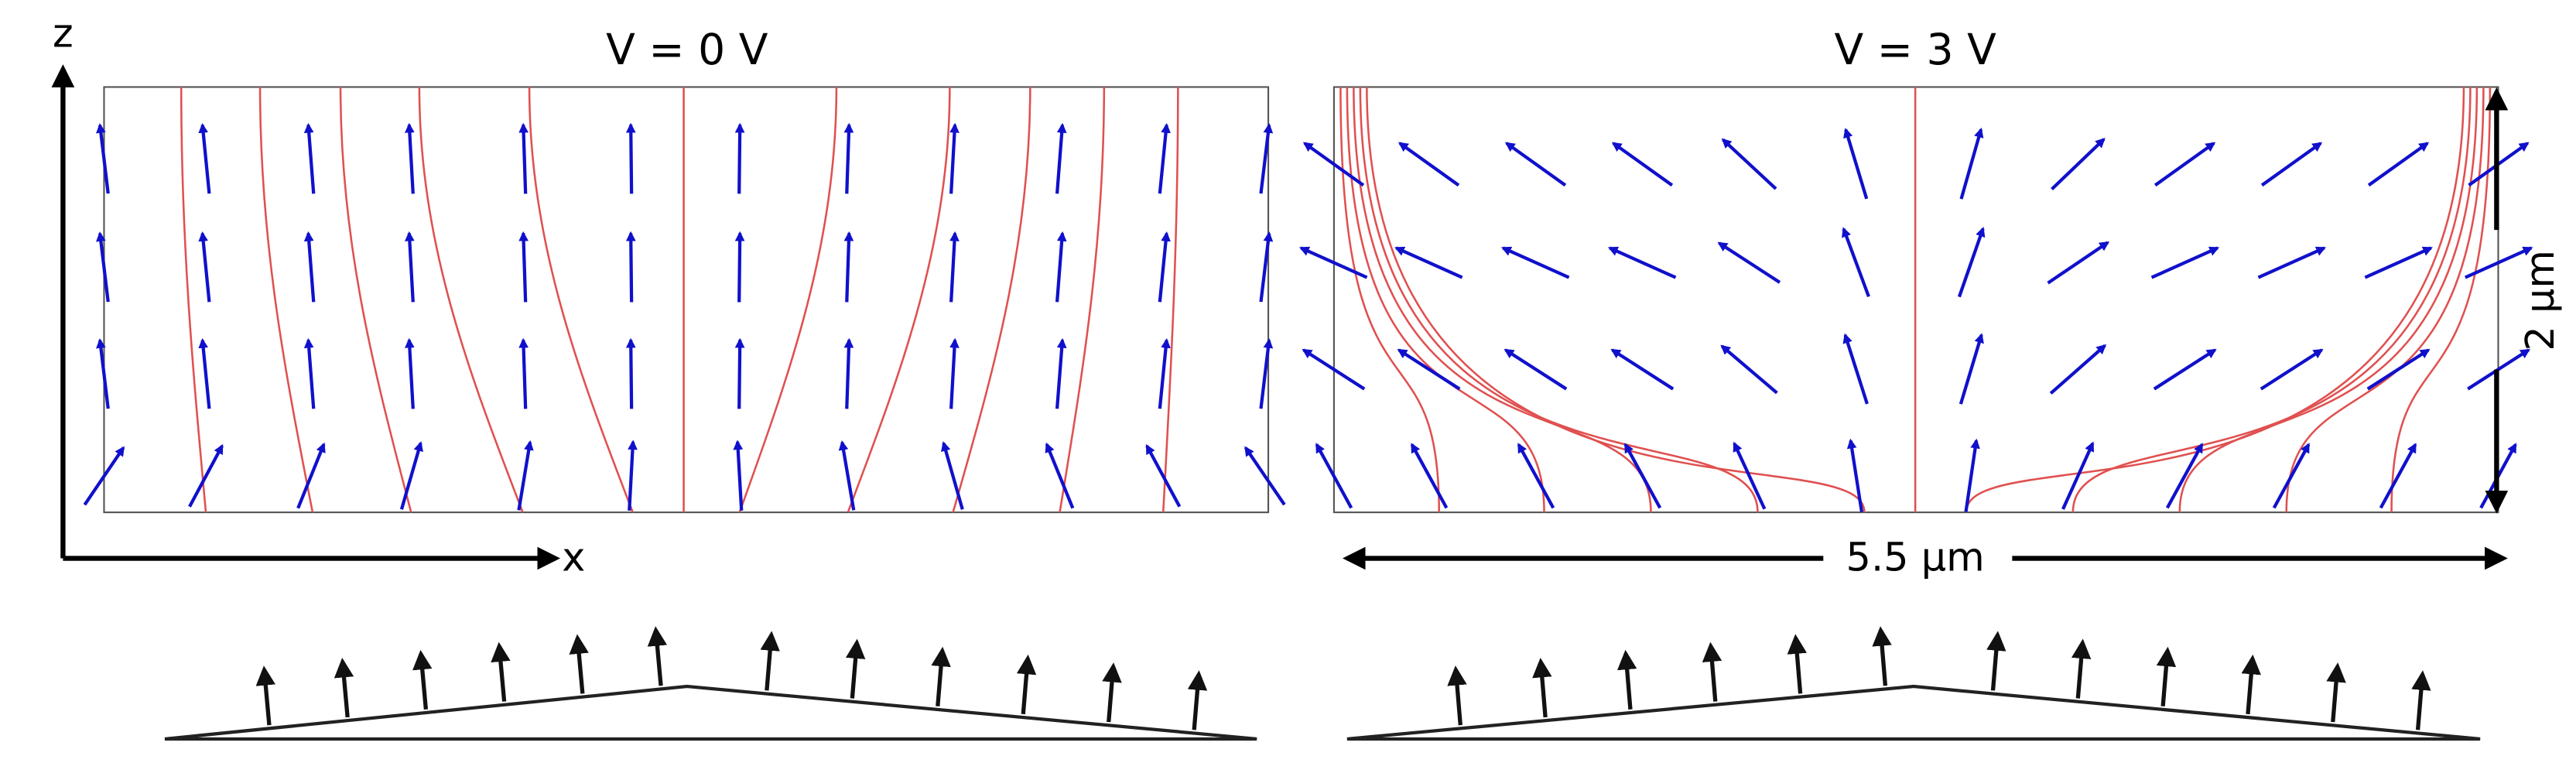  What do you see at coordinates (1916, 558) in the screenshot?
I see `width-label: 5.5 μm` at bounding box center [1916, 558].